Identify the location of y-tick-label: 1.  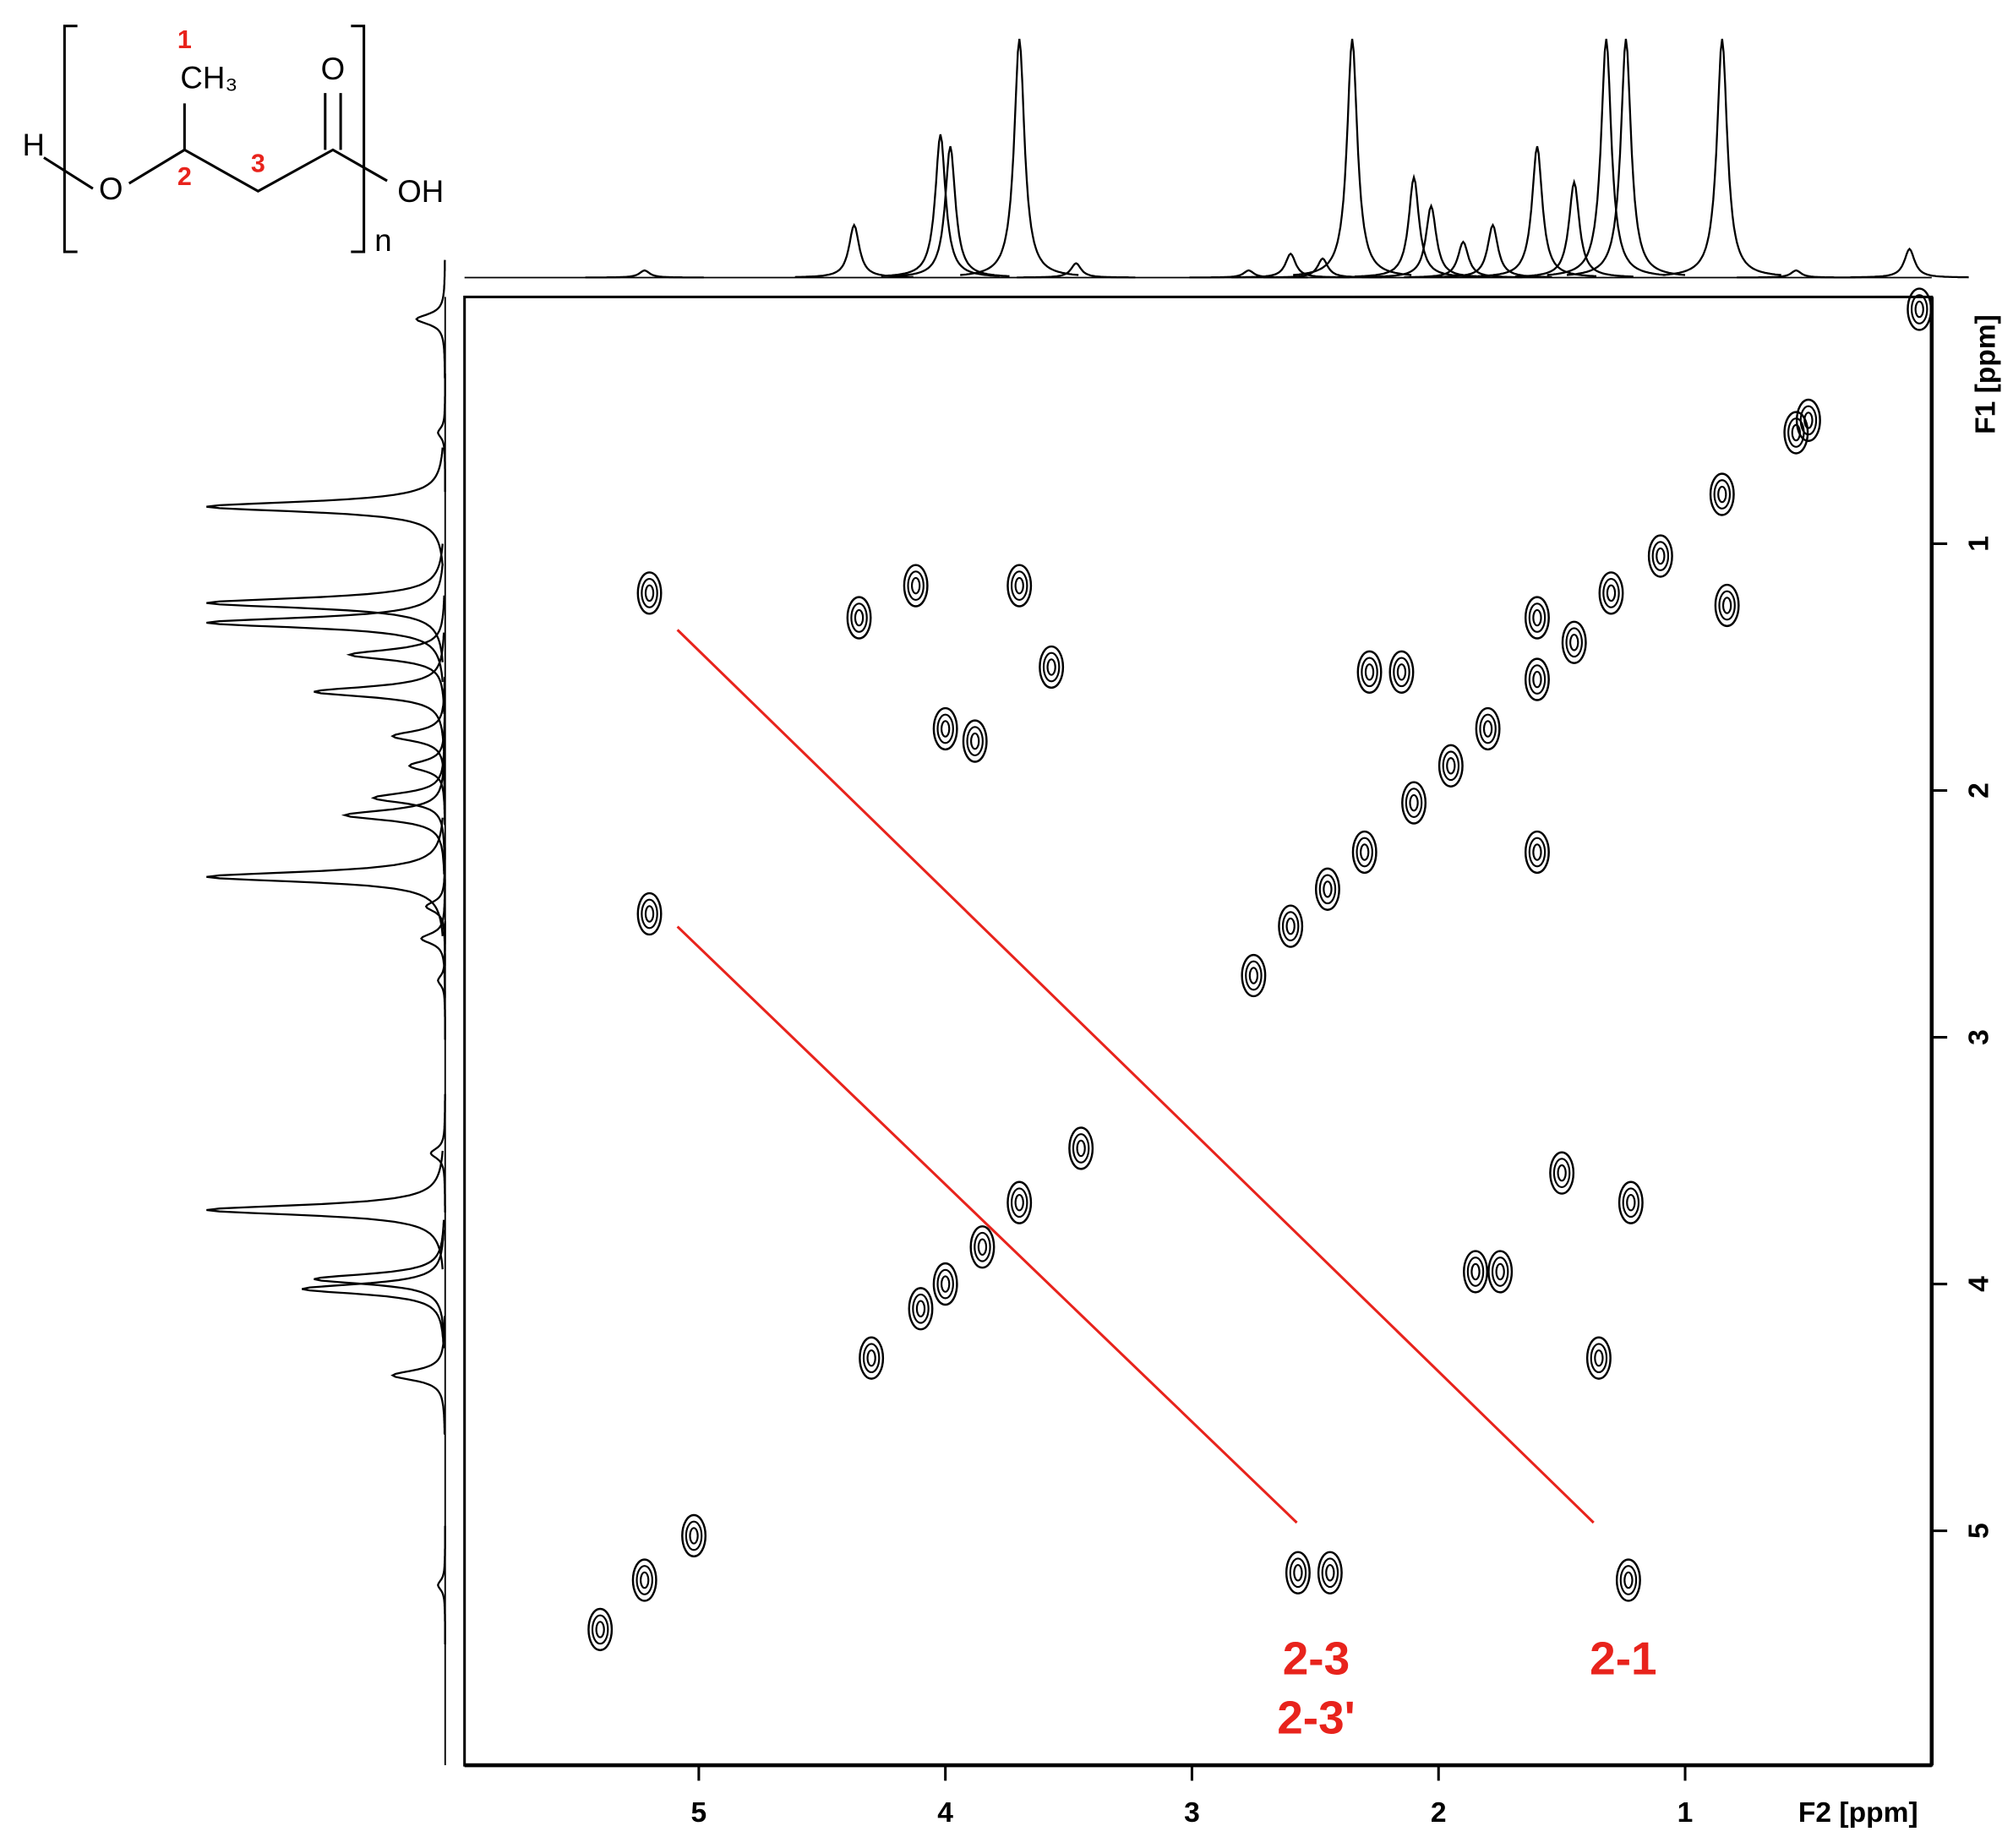
(1979, 544).